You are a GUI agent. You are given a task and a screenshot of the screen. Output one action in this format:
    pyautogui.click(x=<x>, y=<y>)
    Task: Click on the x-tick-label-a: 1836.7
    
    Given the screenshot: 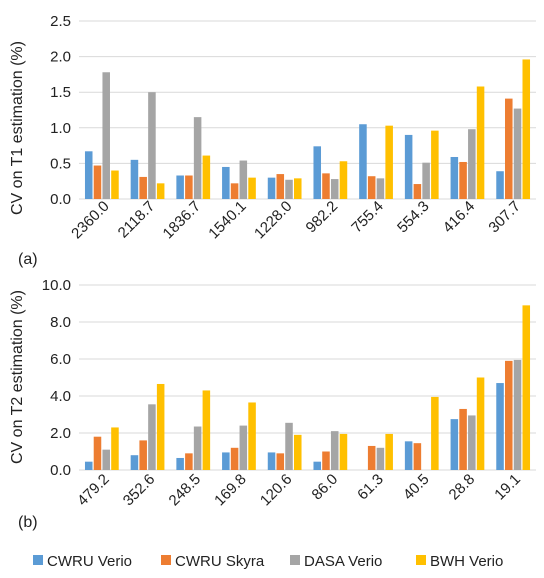 What is the action you would take?
    pyautogui.click(x=182, y=220)
    